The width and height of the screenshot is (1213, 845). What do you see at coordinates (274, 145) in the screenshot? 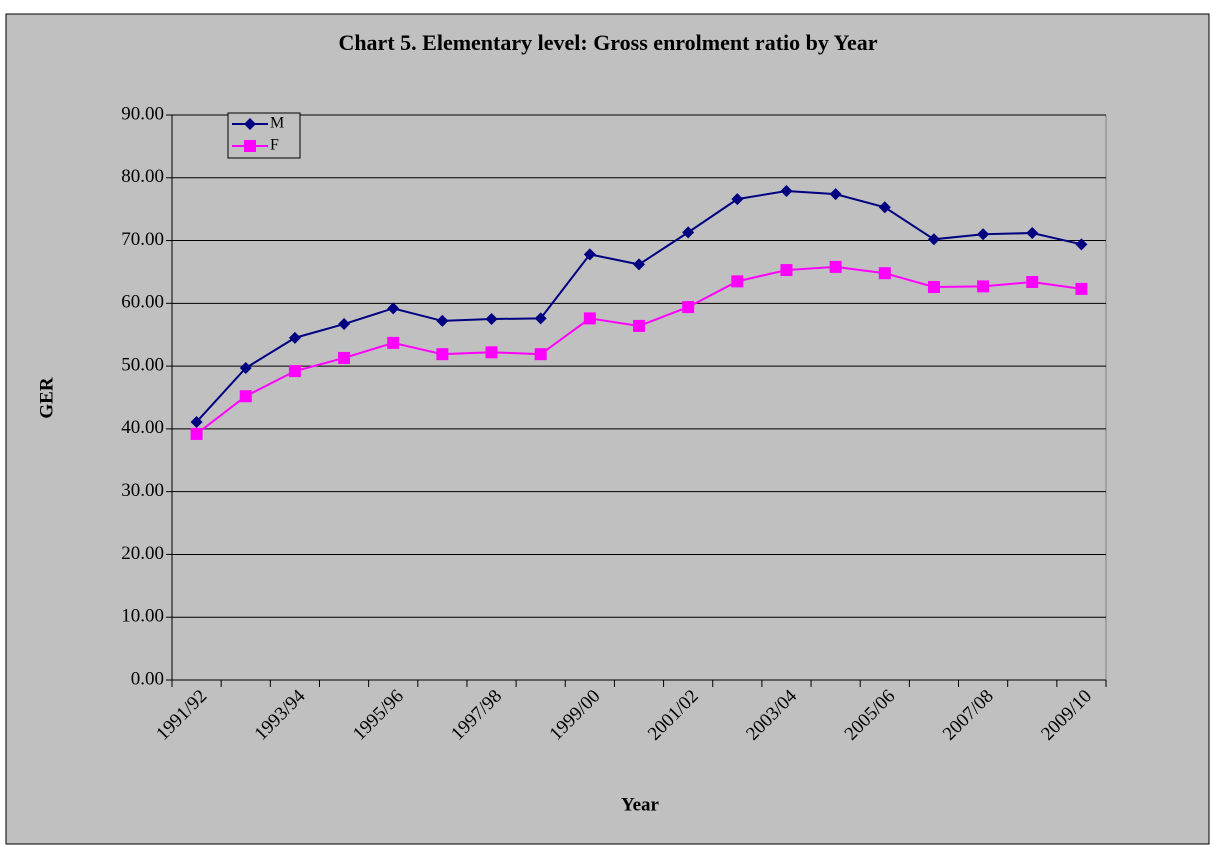
I see `legend-label: F` at bounding box center [274, 145].